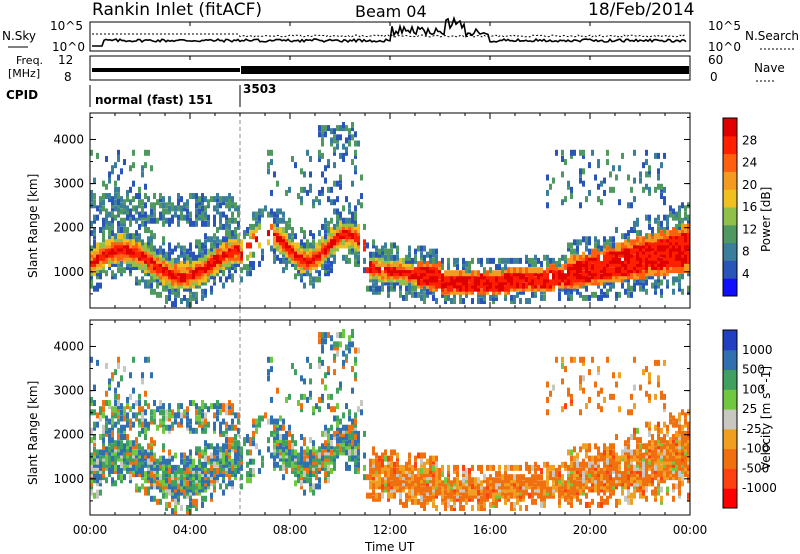 The height and width of the screenshot is (554, 800). What do you see at coordinates (724, 47) in the screenshot?
I see `nsearch-tick-bottom: 10^0` at bounding box center [724, 47].